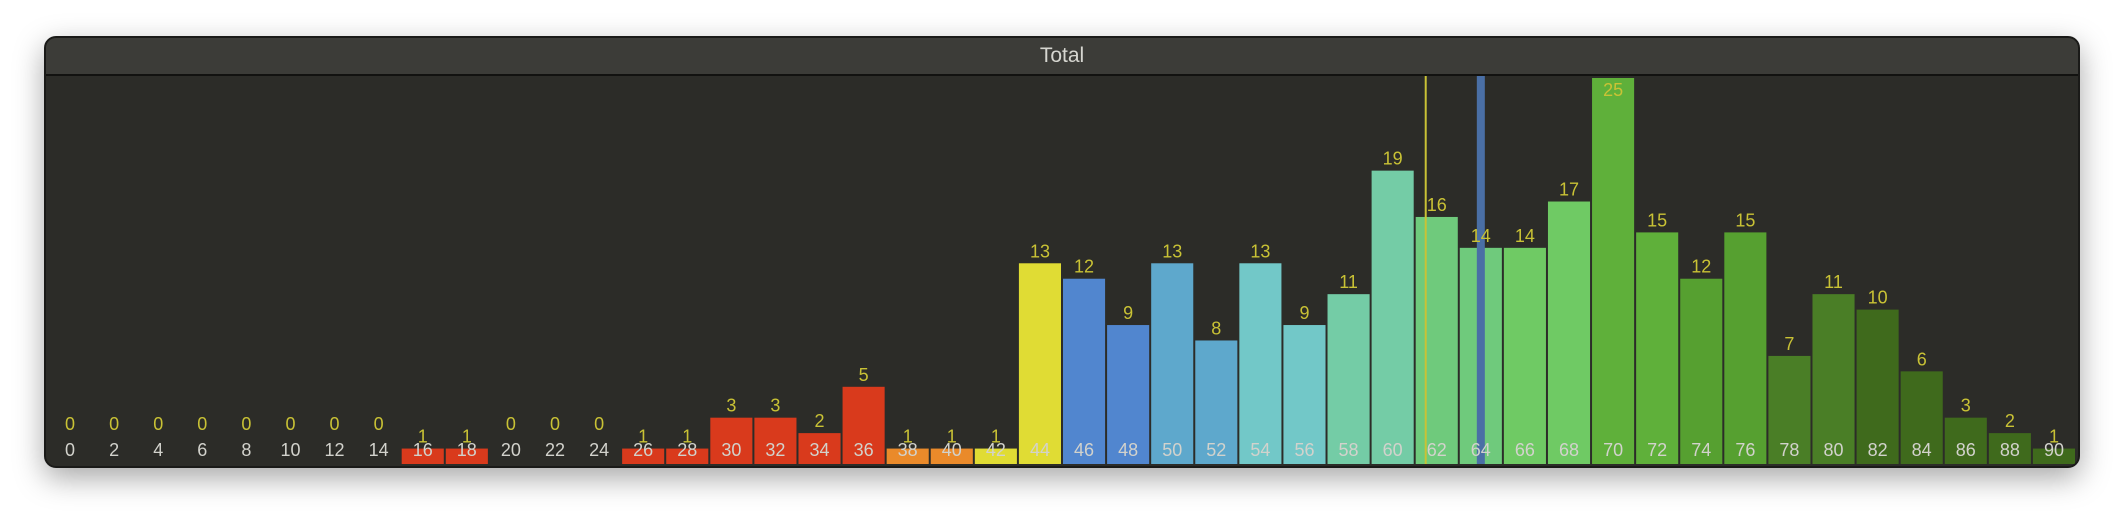 The width and height of the screenshot is (2120, 516). Describe the element at coordinates (1040, 450) in the screenshot. I see `x-tick-label: 44` at that location.